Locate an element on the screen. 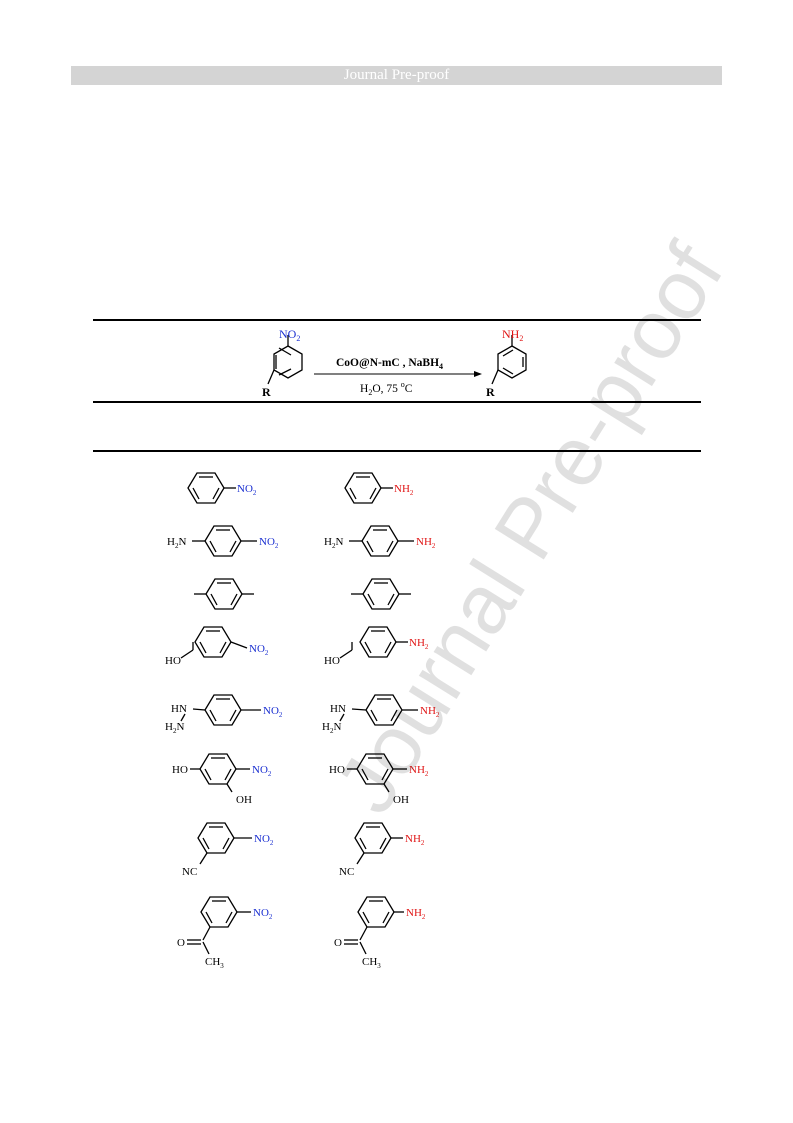  product-structure: NH2 R is located at coordinates (506, 363).